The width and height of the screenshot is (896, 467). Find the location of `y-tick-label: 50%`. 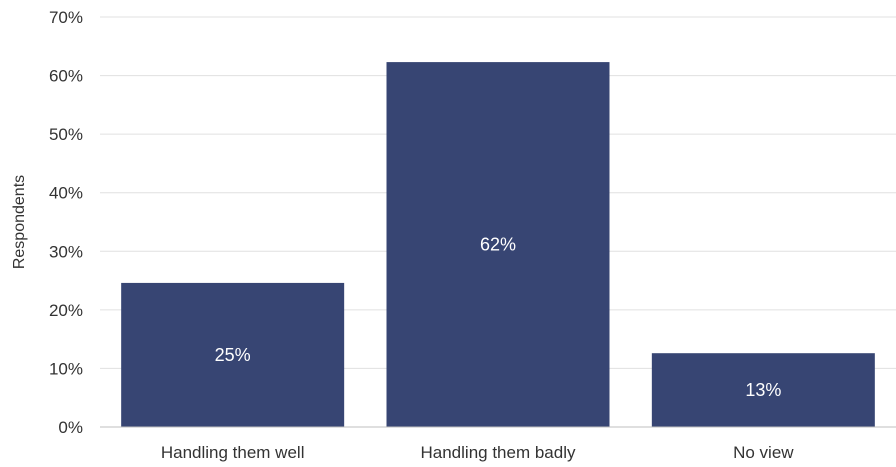

y-tick-label: 50% is located at coordinates (66, 134).